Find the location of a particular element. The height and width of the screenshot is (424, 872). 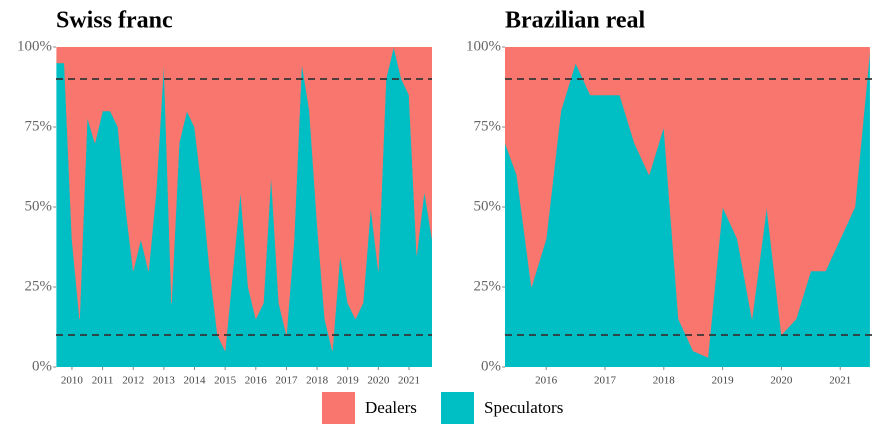

x-tick-label: 2014 is located at coordinates (195, 381).